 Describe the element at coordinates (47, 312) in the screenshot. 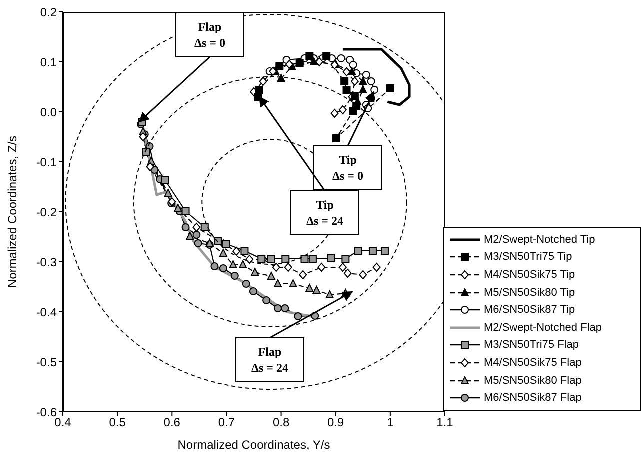

I see `y-tick-label: -0.4` at that location.